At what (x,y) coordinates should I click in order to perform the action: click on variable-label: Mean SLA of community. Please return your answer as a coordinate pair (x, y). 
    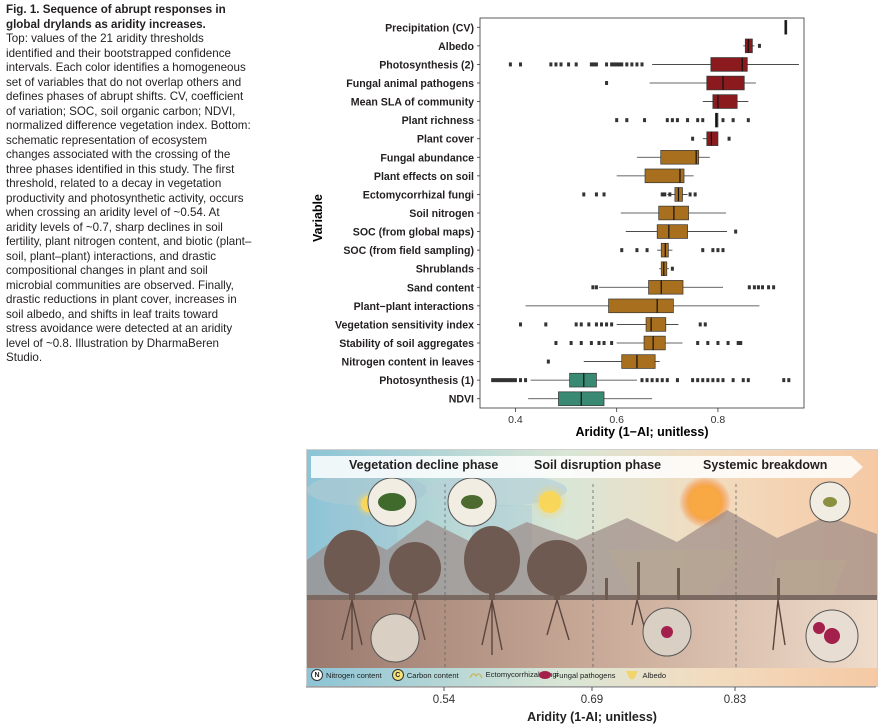
    Looking at the image, I should click on (412, 103).